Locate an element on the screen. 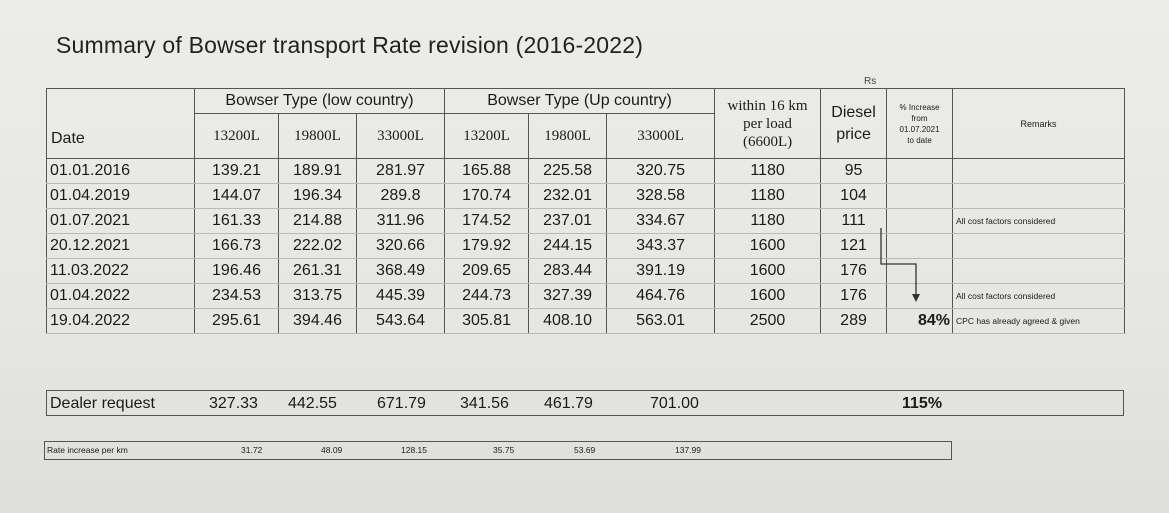 The image size is (1169, 513). dealer-request-value: 442.55 is located at coordinates (312, 403).